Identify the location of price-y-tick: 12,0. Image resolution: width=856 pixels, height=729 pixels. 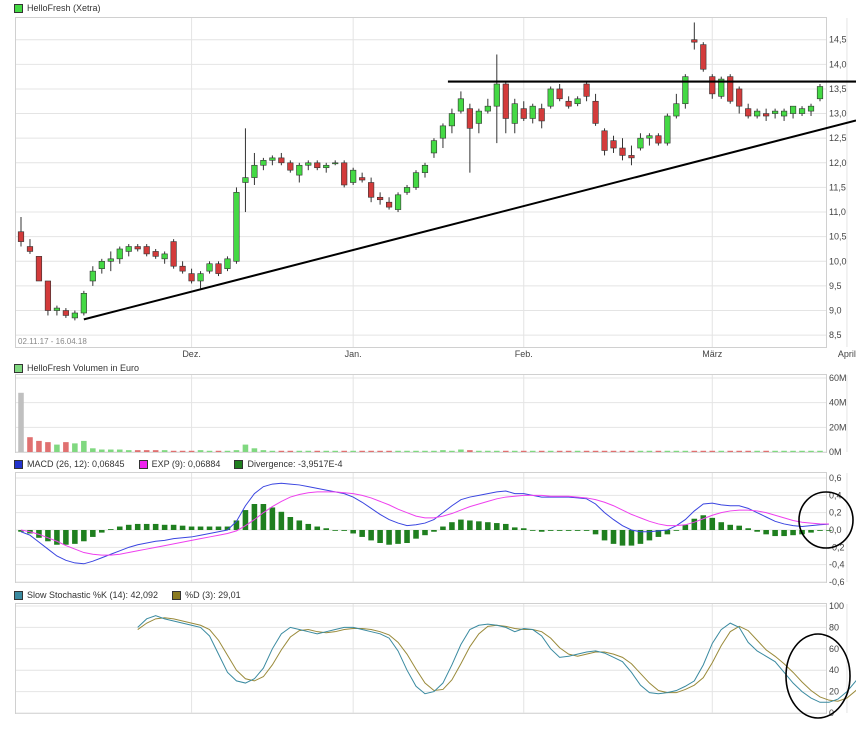
(838, 163).